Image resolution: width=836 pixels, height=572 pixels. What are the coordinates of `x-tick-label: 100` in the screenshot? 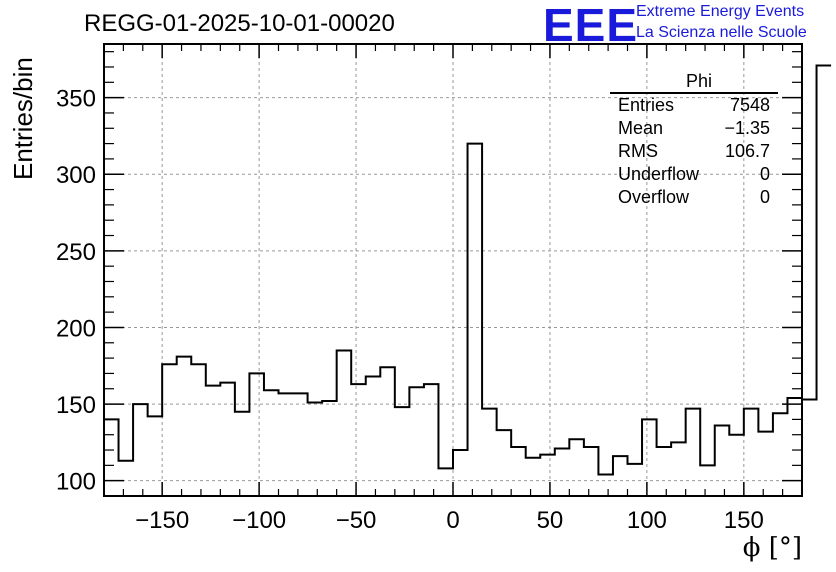 It's located at (647, 520).